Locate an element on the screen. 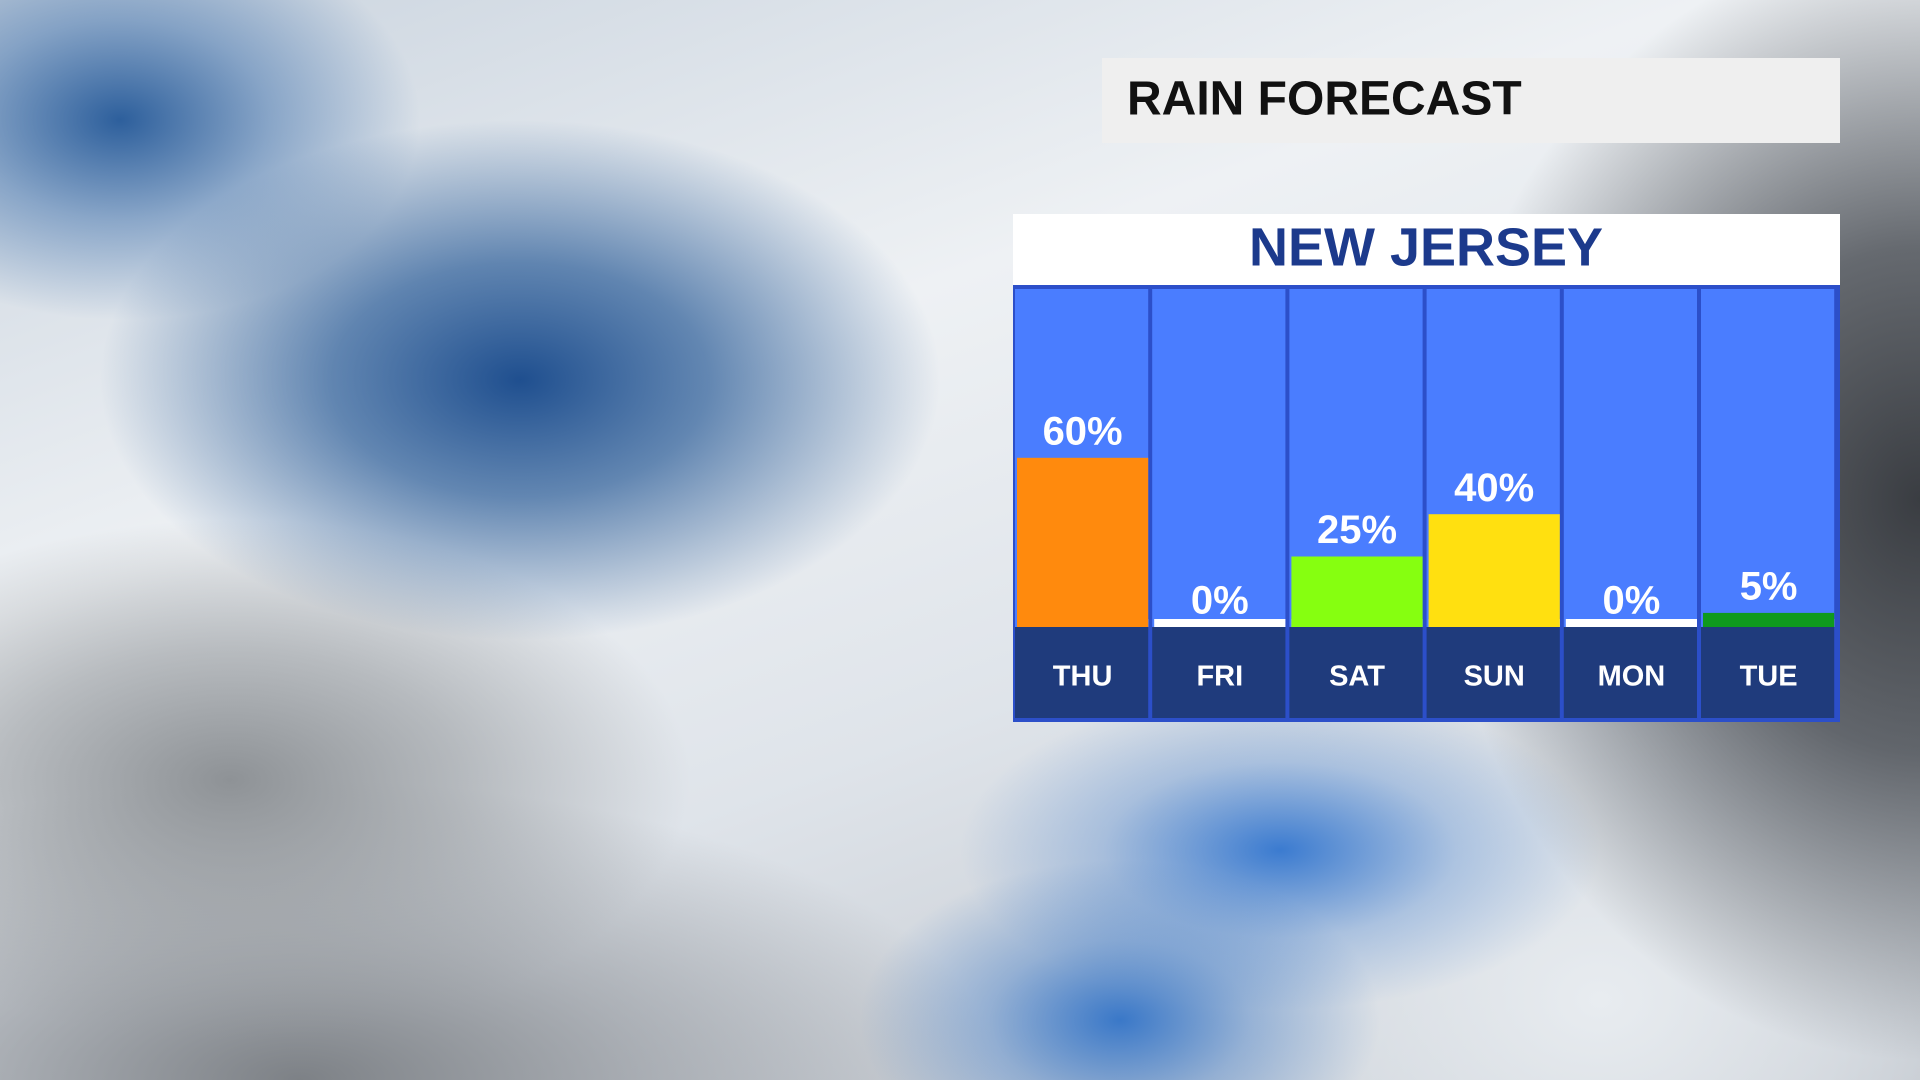  x-tick-label: FRI is located at coordinates (1219, 677).